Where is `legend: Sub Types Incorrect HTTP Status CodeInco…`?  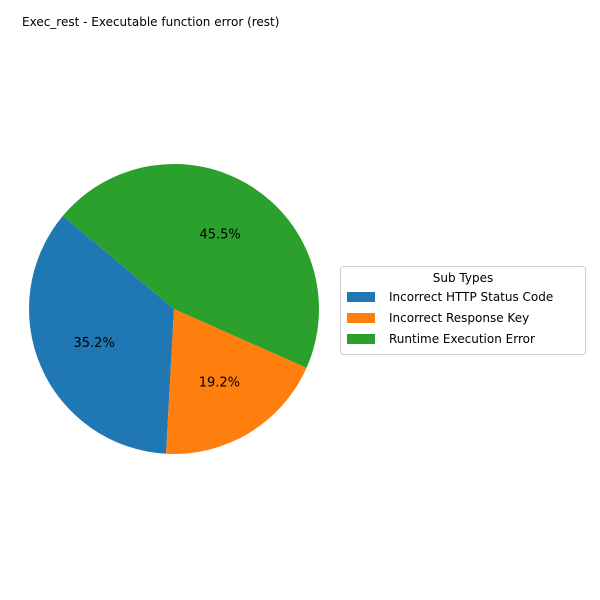 legend: Sub Types Incorrect HTTP Status CodeInco… is located at coordinates (463, 310).